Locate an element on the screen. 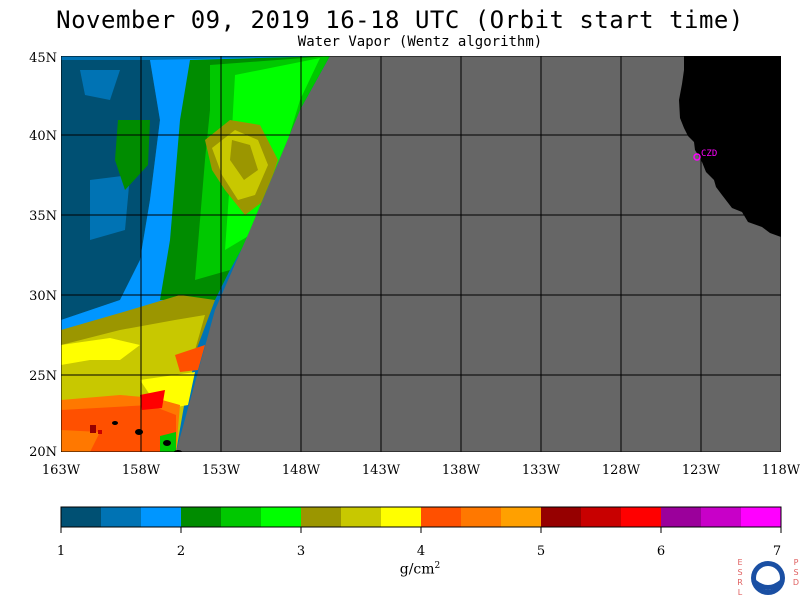 The image size is (800, 600). lon-label-143w: 143W is located at coordinates (381, 470).